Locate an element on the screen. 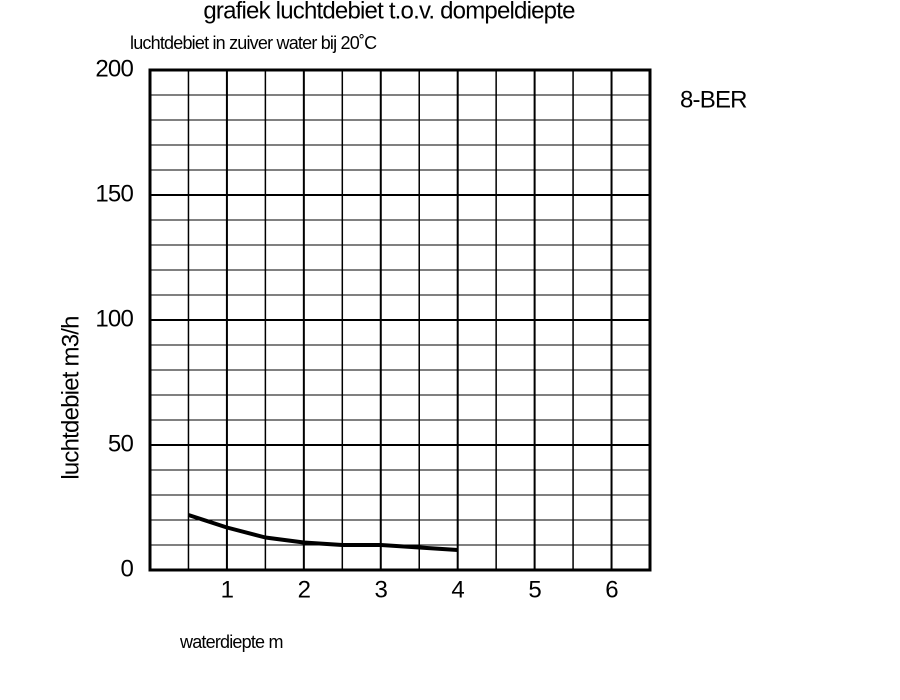  x-tick-label: 6 is located at coordinates (611, 589).